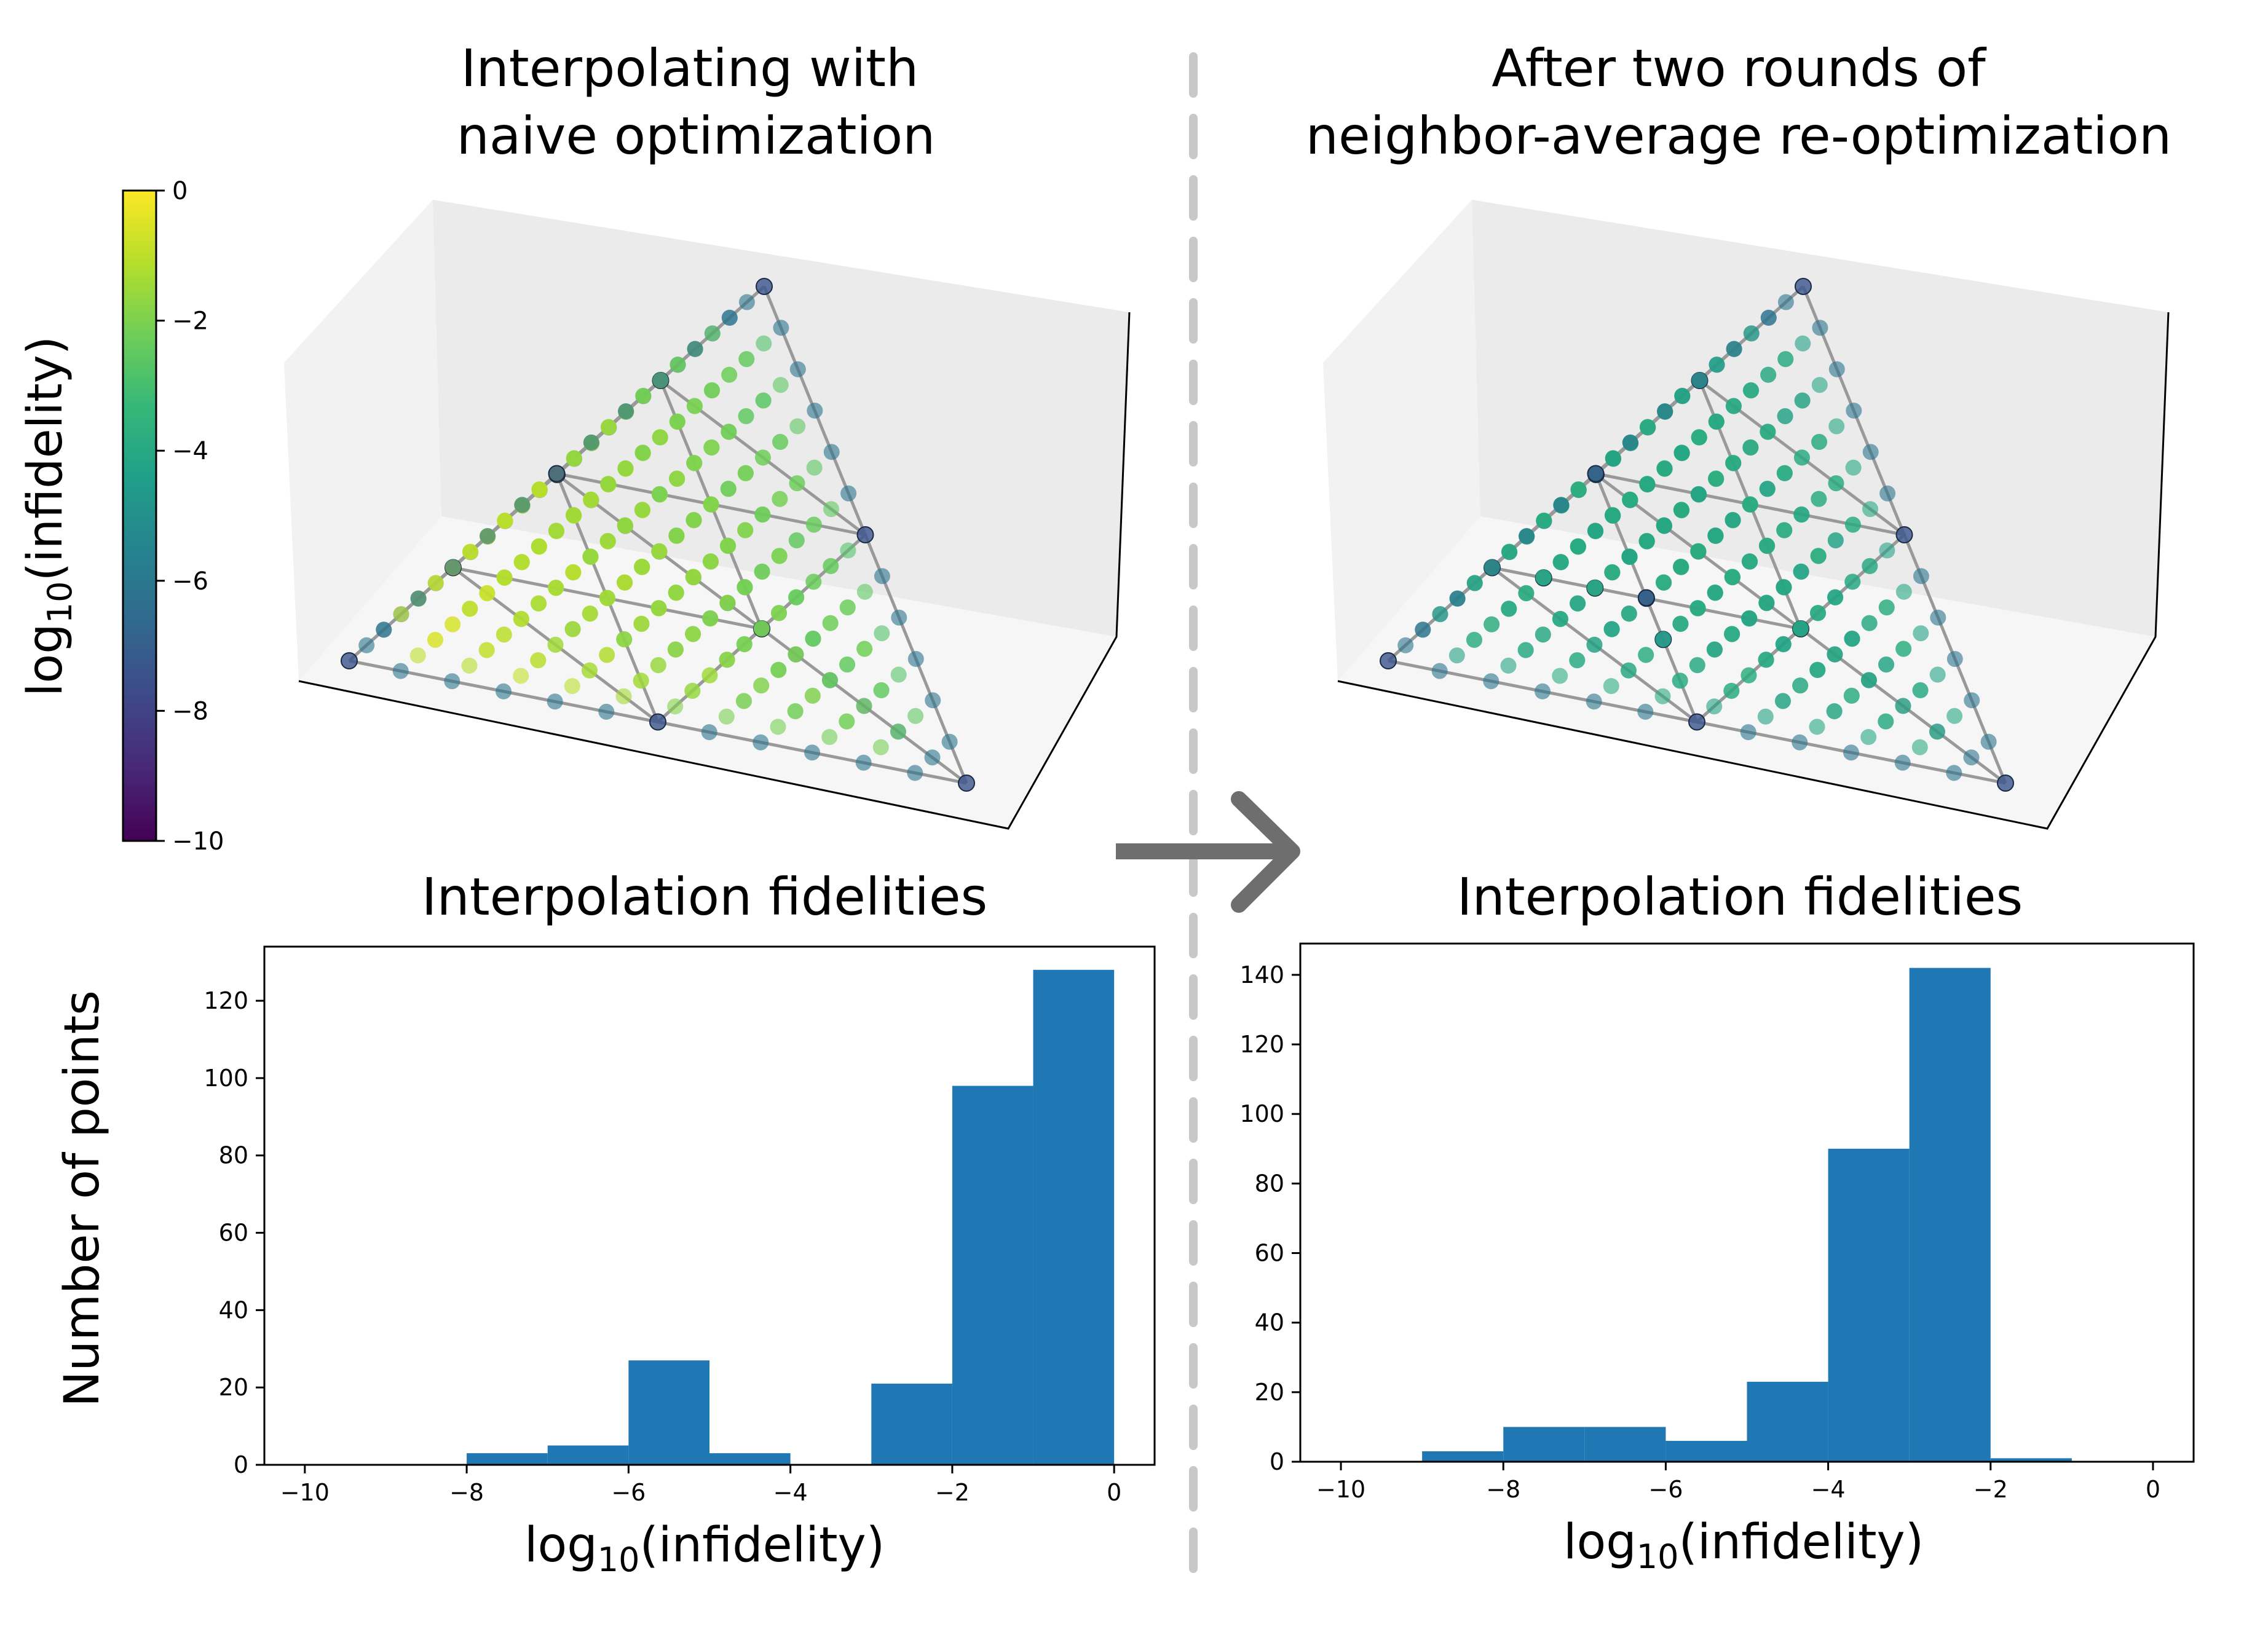  Describe the element at coordinates (1739, 68) in the screenshot. I see `right-panel-title-line1: After two rounds of` at that location.